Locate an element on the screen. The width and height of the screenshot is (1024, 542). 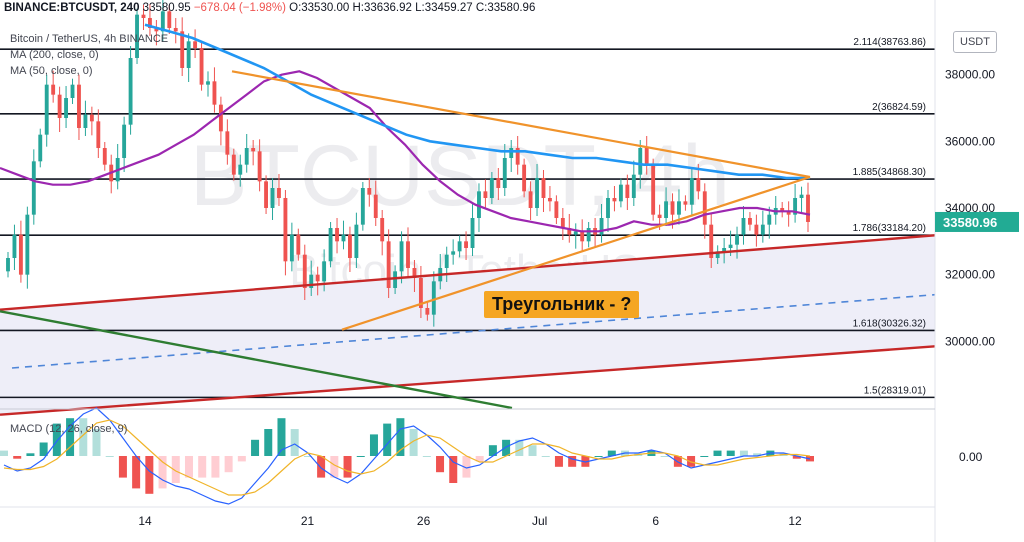
header-last: 33580.95 is located at coordinates (166, 8).